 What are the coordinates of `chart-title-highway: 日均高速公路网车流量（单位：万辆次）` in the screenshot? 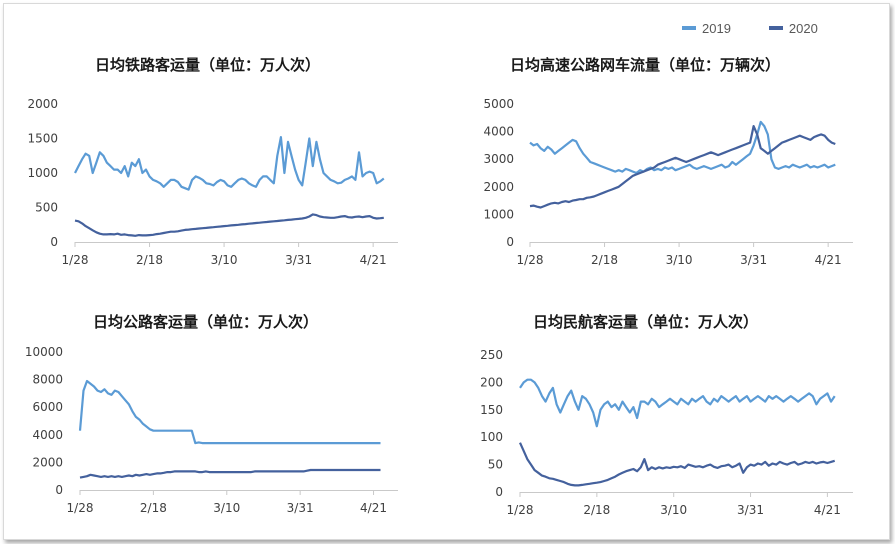 It's located at (645, 65).